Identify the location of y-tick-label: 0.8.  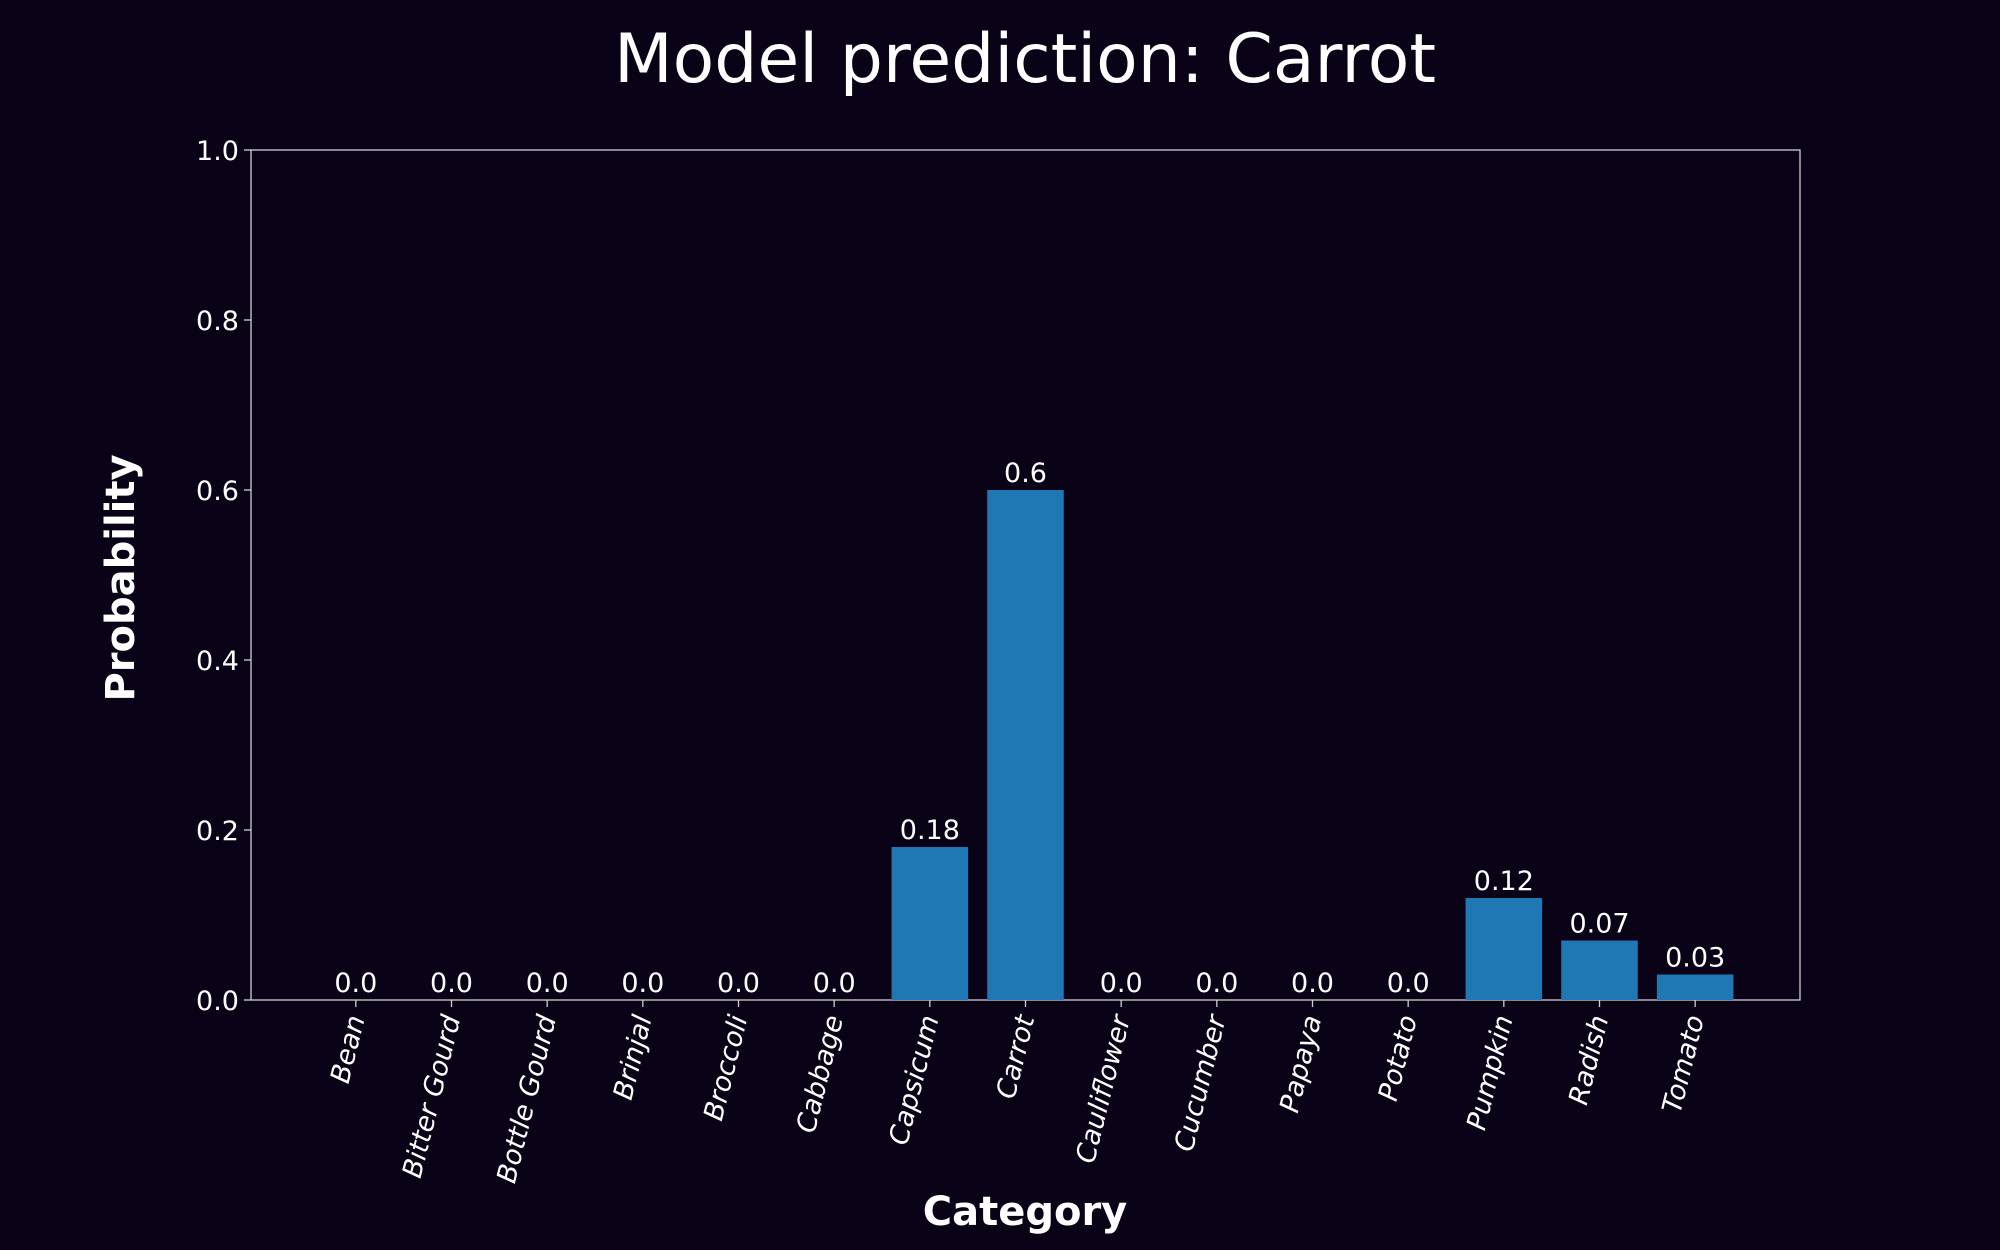
(217, 321).